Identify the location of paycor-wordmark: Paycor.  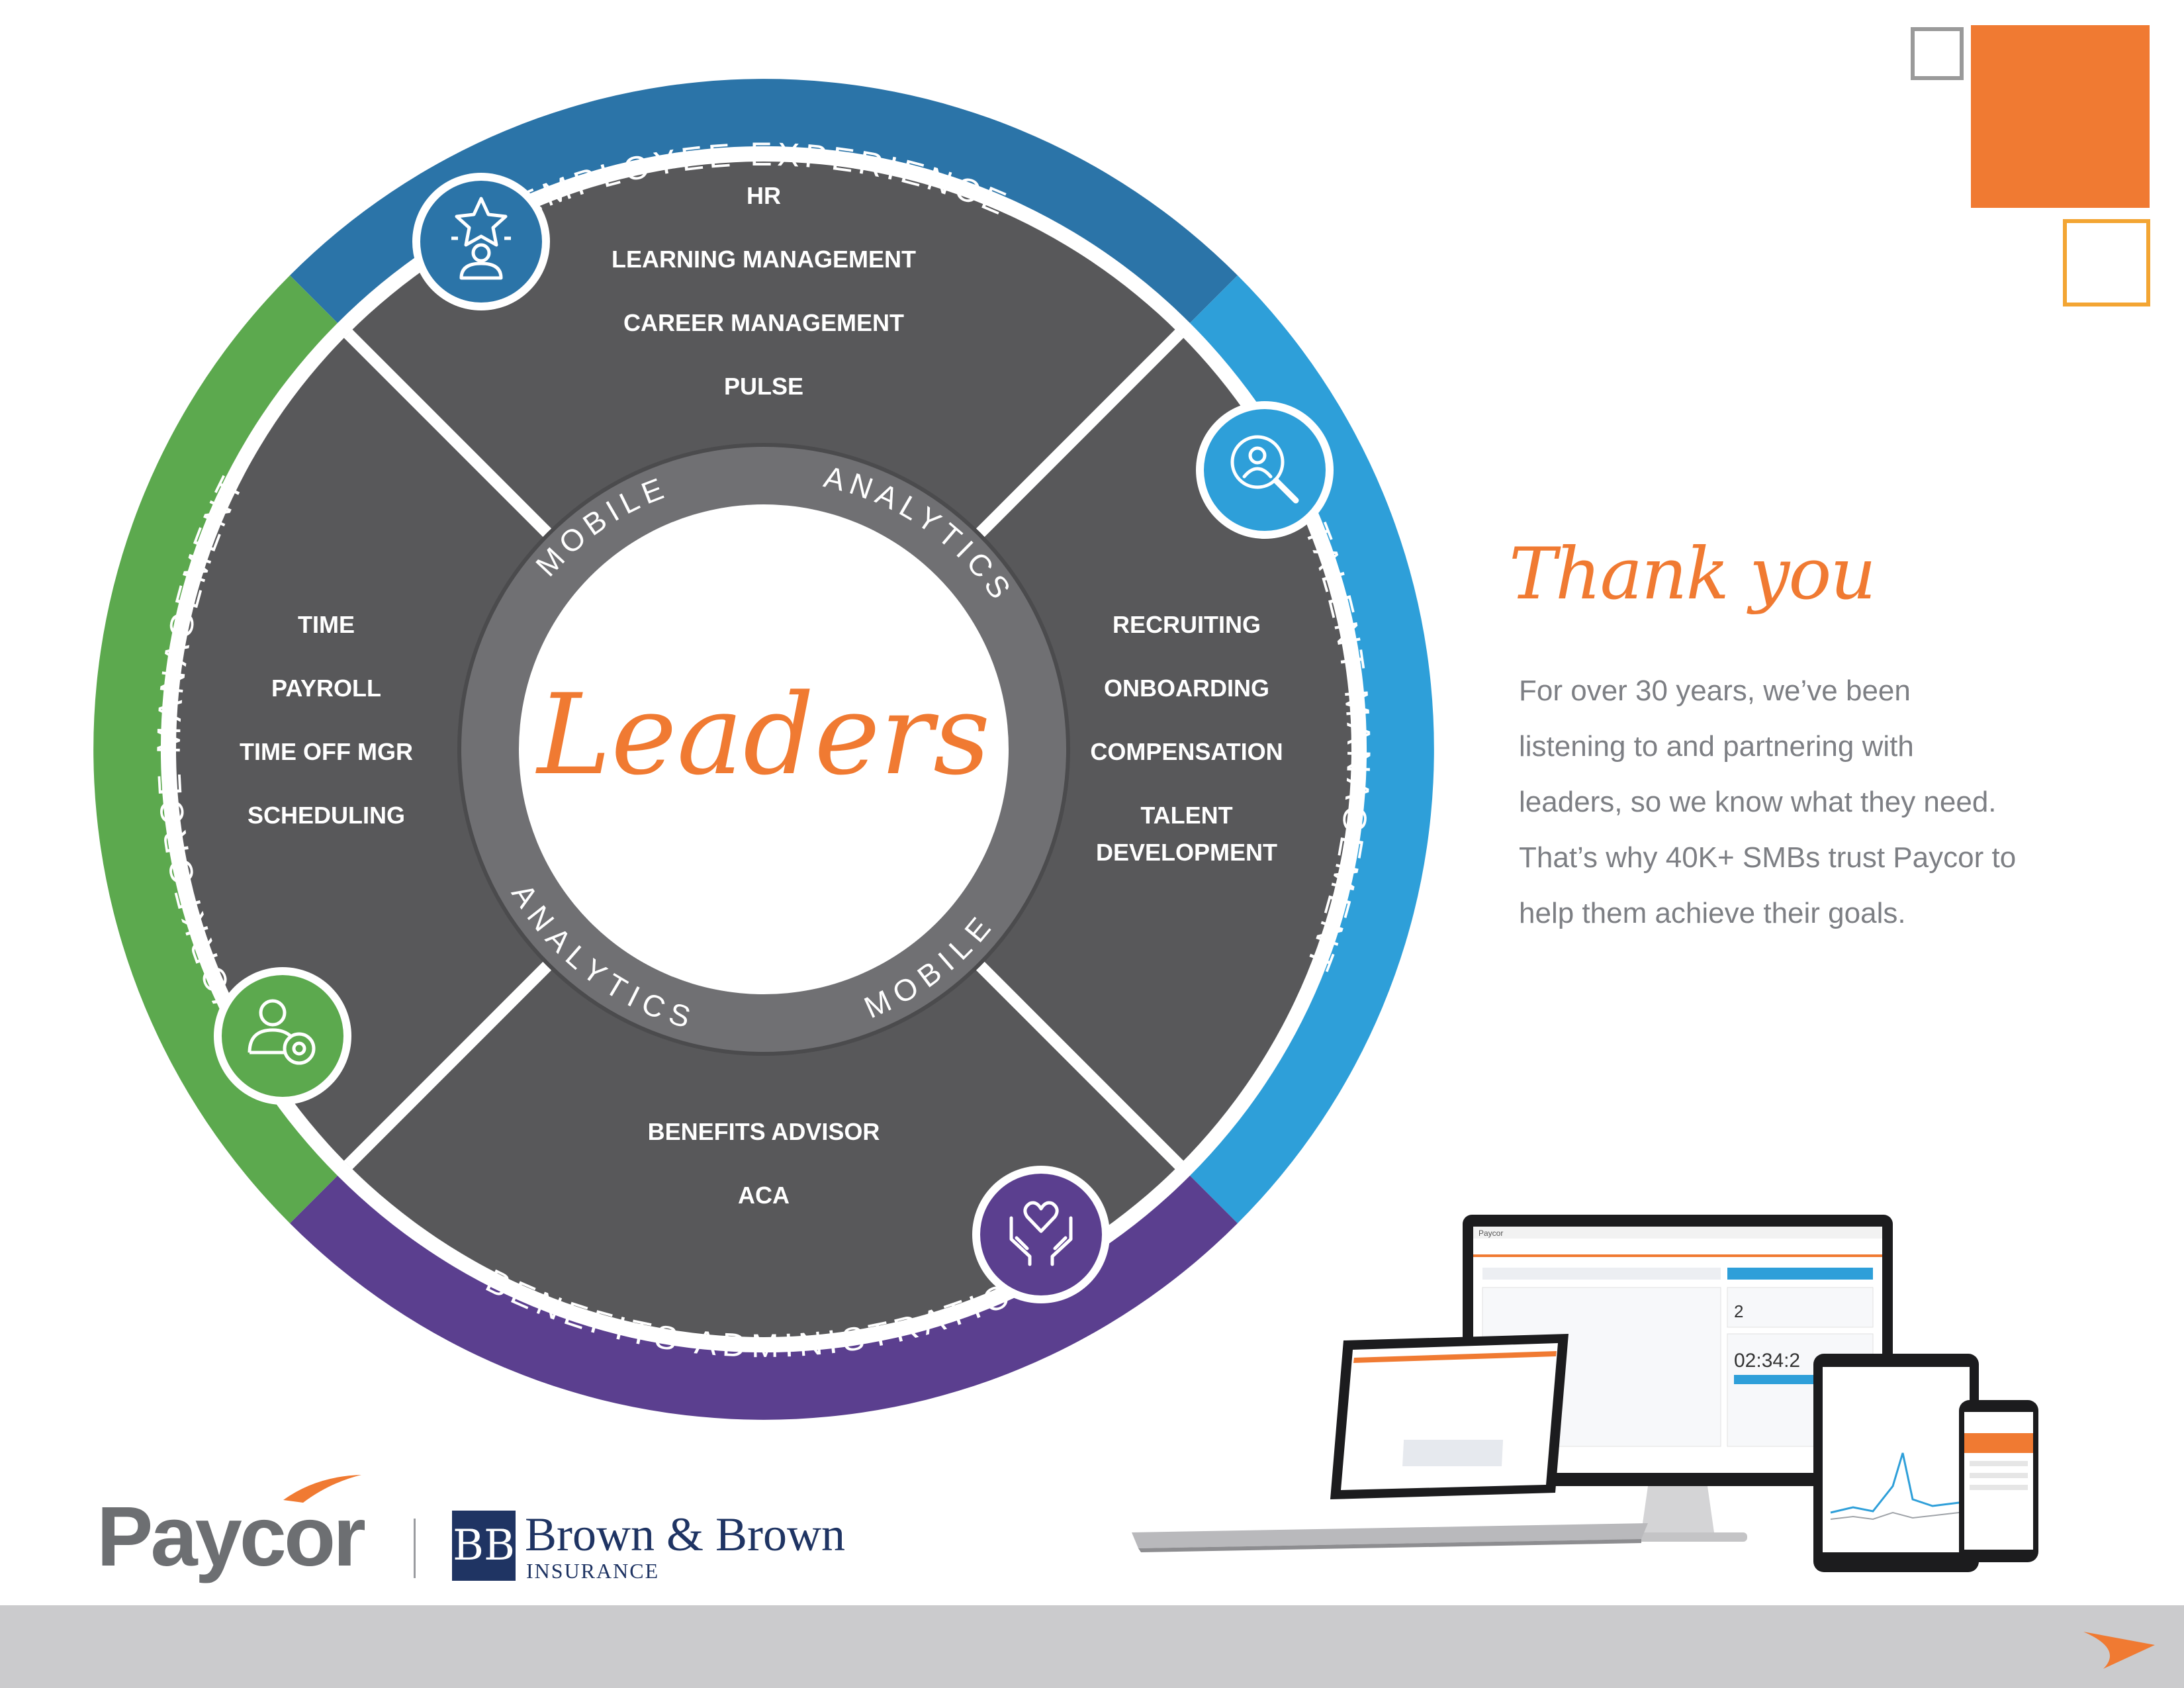
(231, 1536).